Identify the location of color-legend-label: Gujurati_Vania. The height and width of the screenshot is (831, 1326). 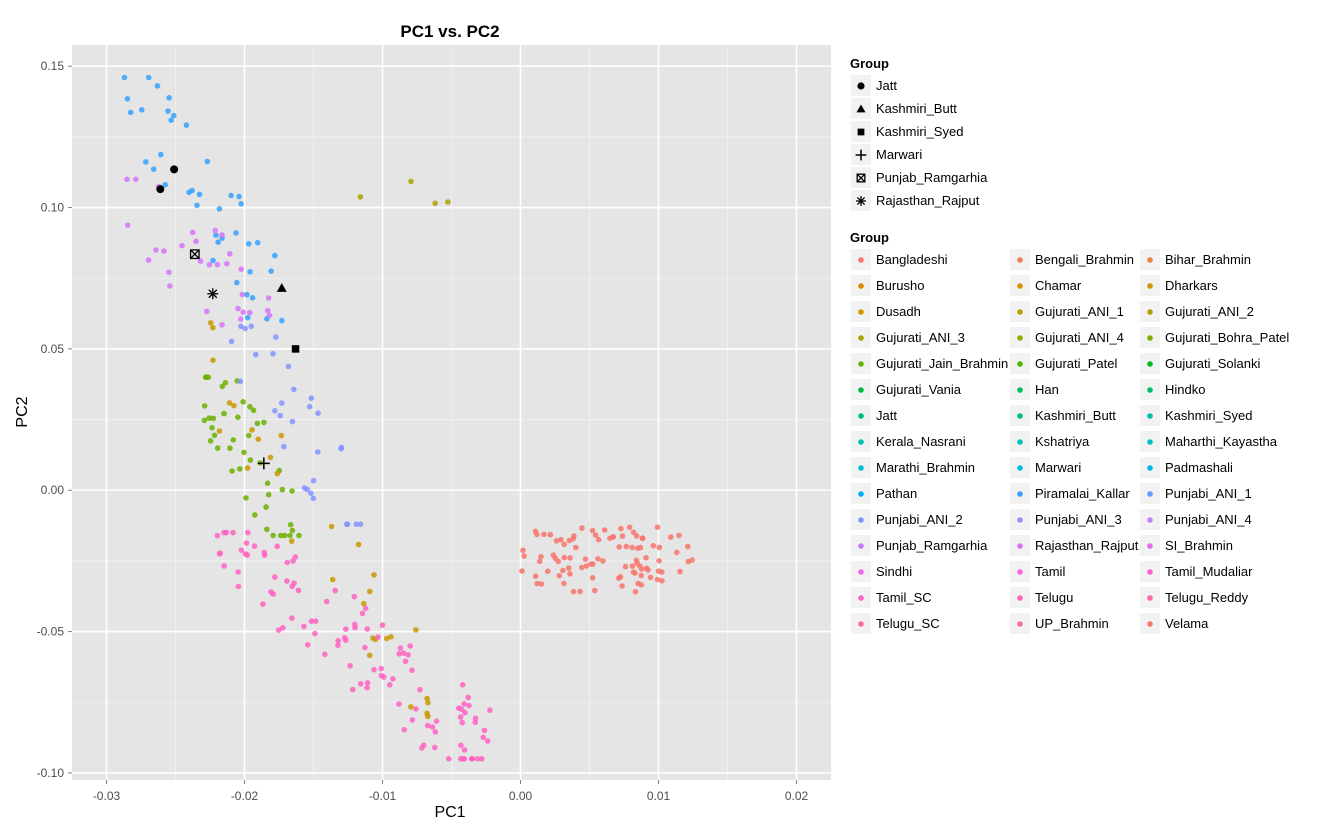
(919, 389).